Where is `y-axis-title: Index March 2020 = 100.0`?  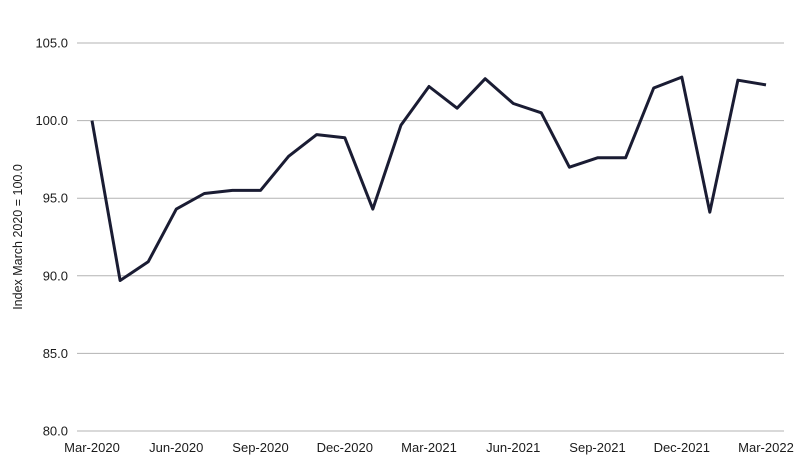
y-axis-title: Index March 2020 = 100.0 is located at coordinates (18, 237).